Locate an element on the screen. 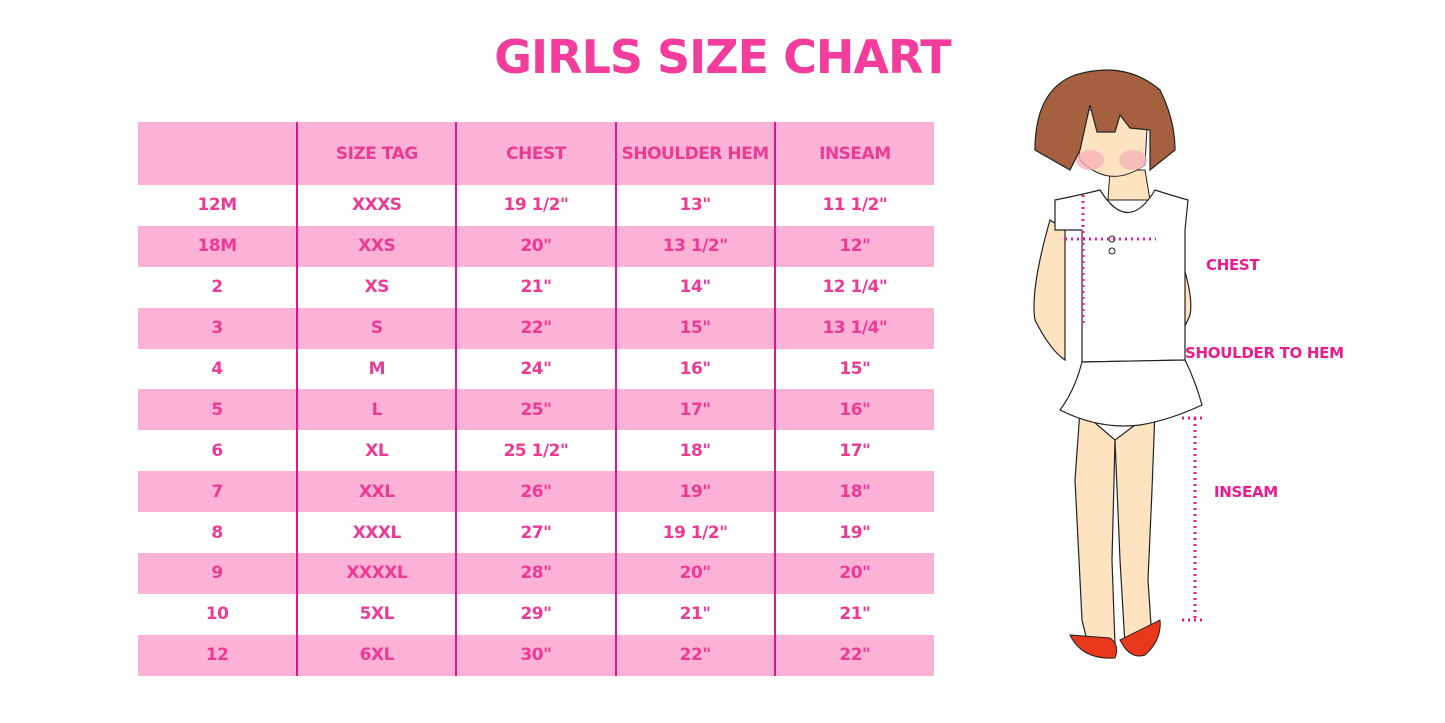  table-cell: 12 1/4" is located at coordinates (853, 287).